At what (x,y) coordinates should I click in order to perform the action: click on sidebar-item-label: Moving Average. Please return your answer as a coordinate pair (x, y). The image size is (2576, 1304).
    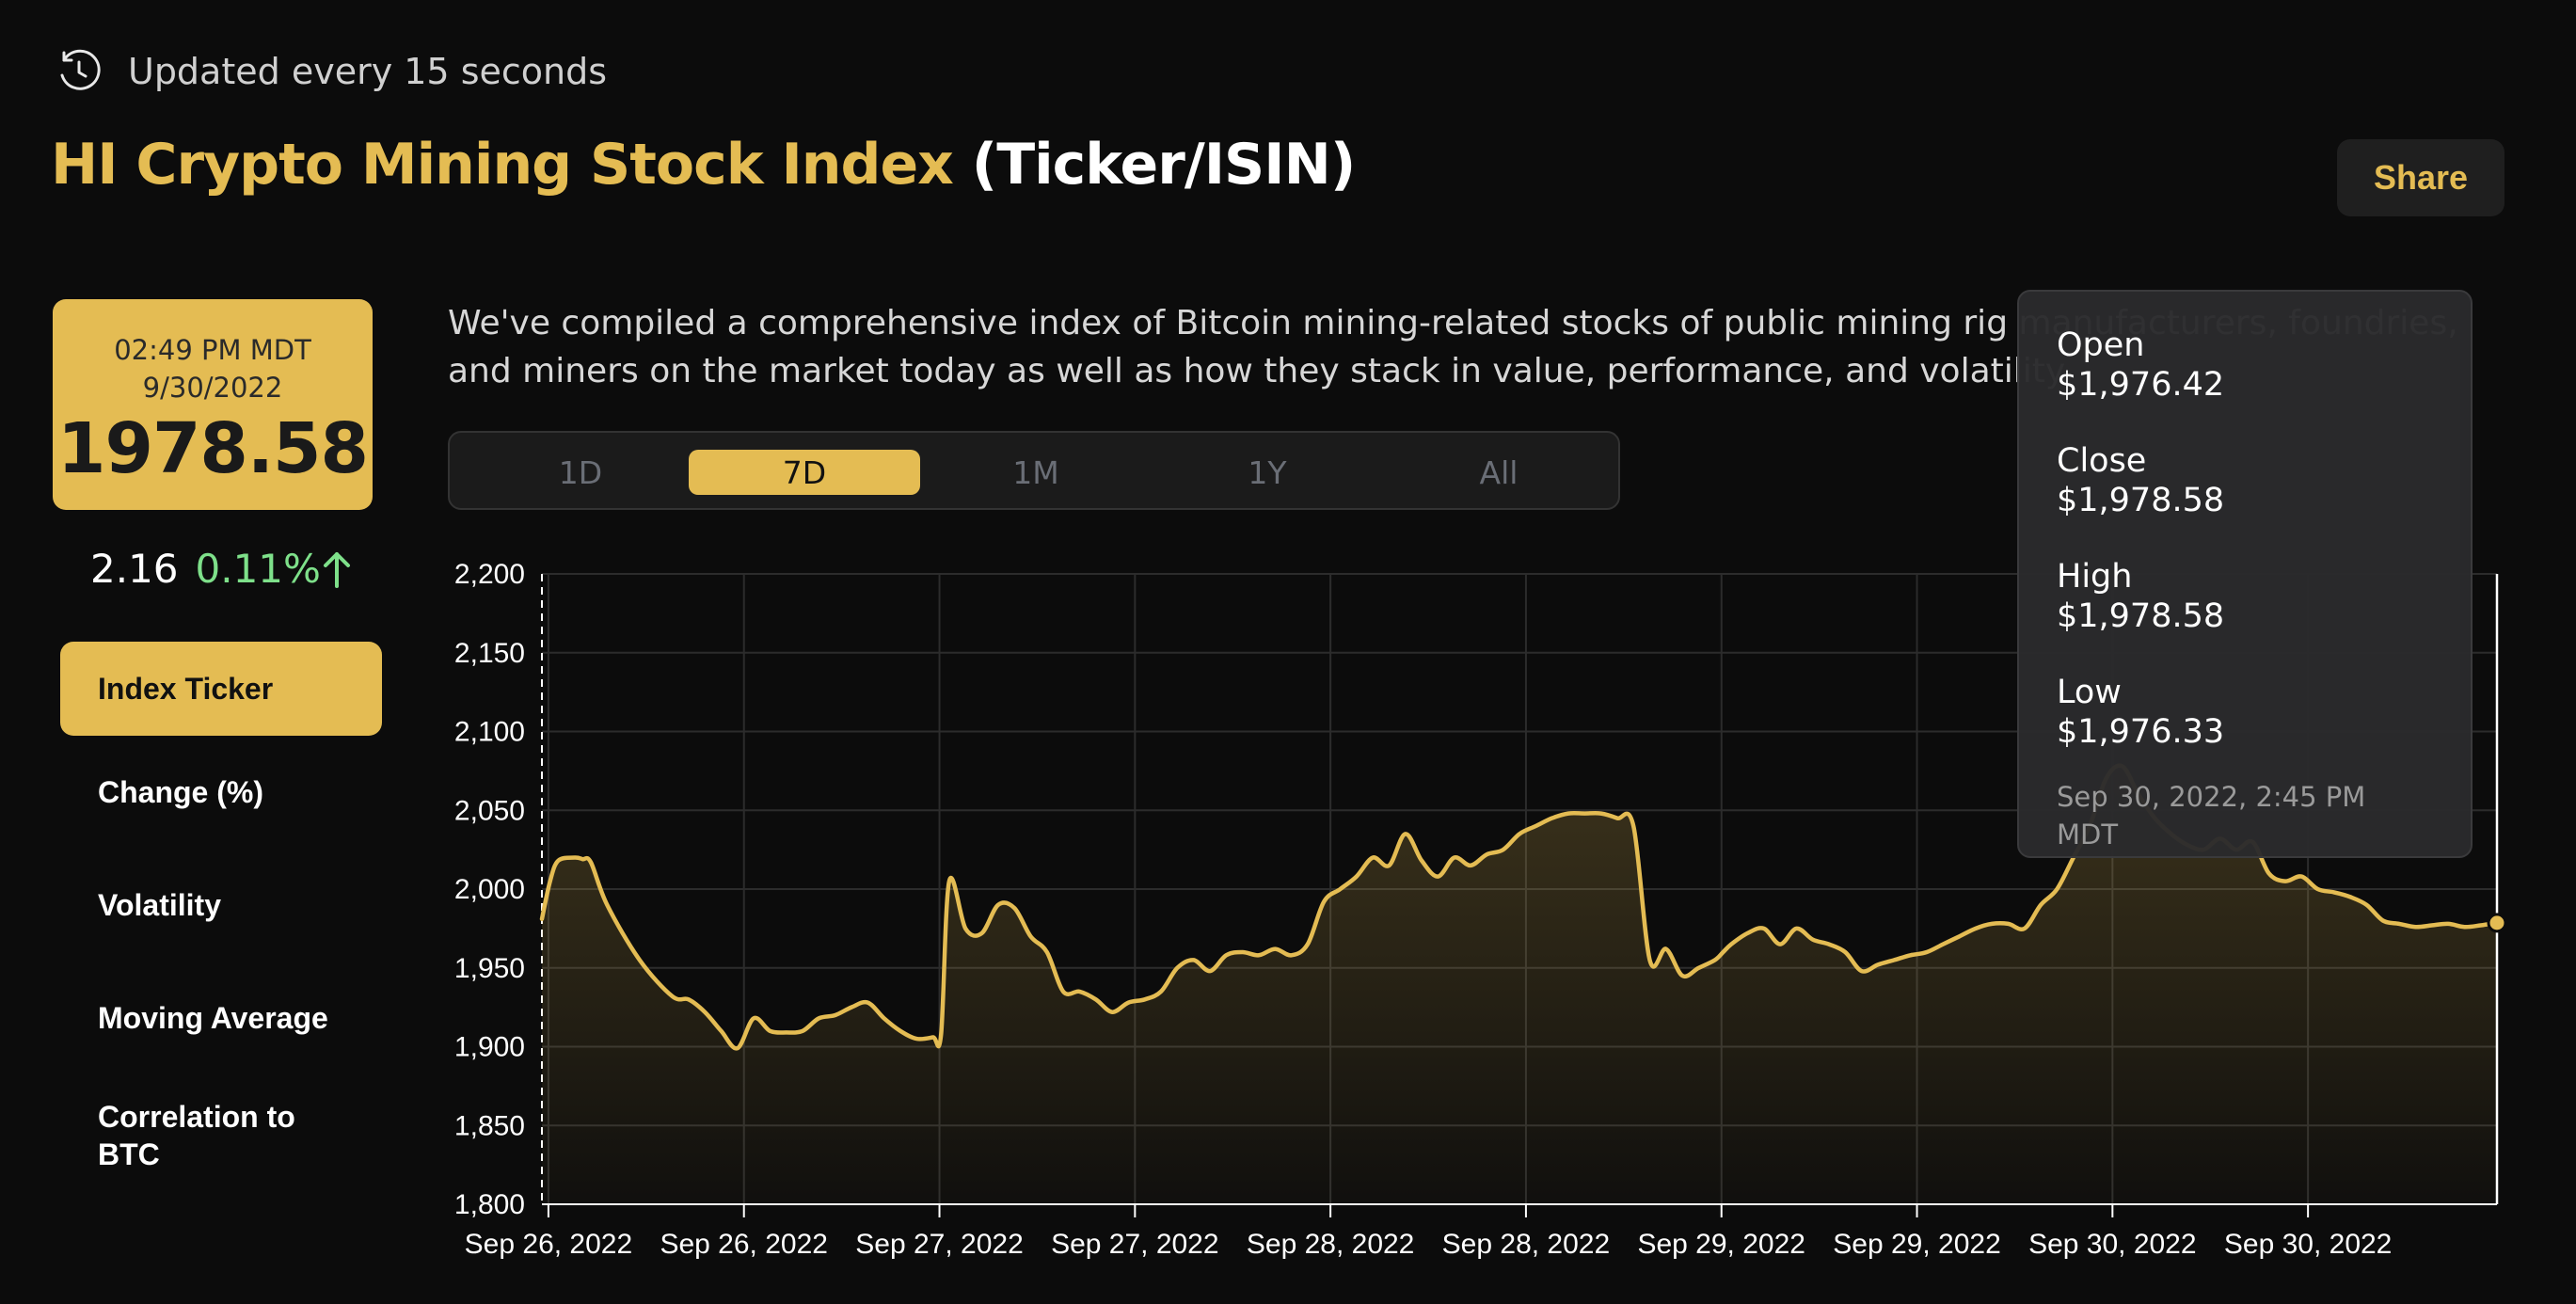
    Looking at the image, I should click on (213, 1018).